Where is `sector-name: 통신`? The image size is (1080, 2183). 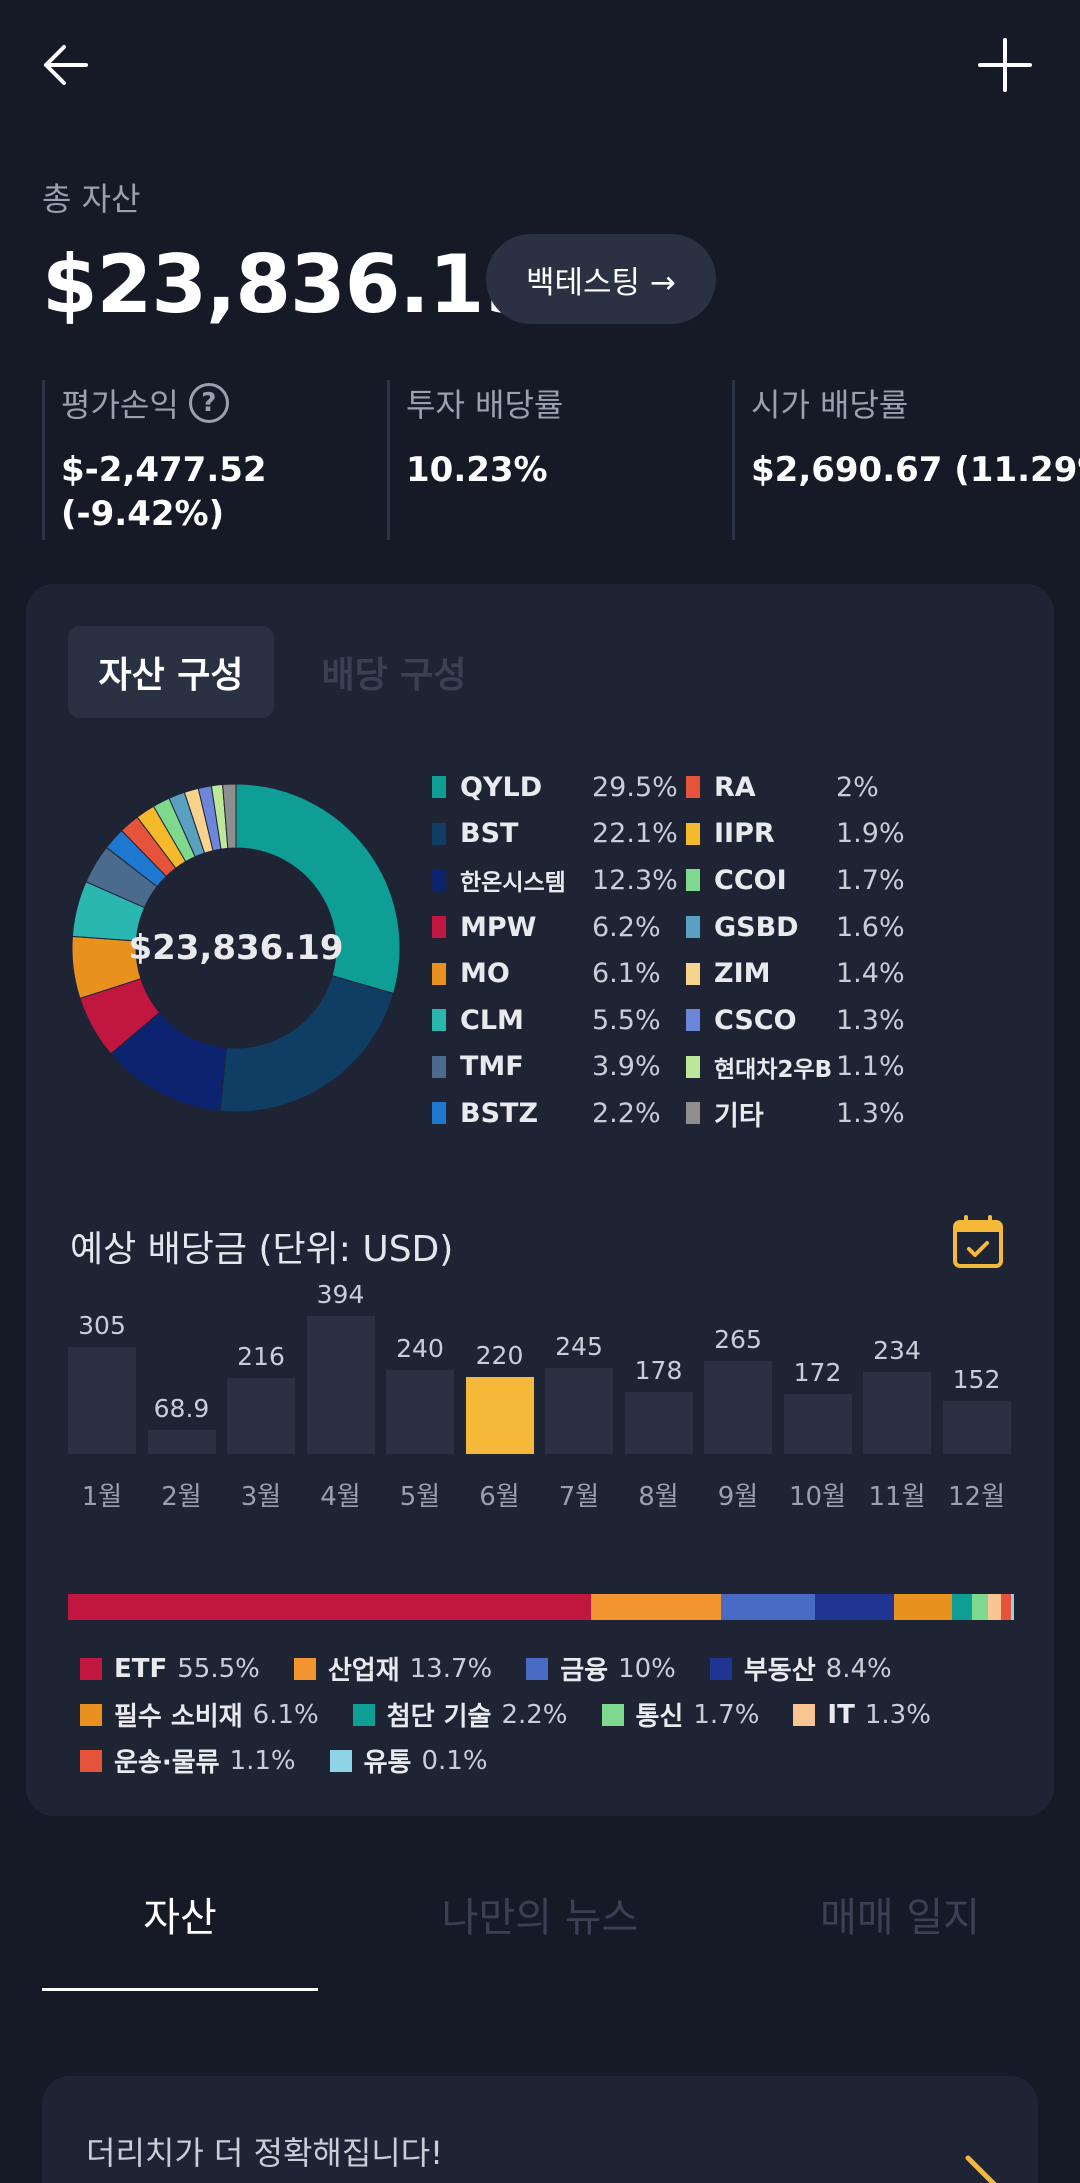
sector-name: 통신 is located at coordinates (659, 1717).